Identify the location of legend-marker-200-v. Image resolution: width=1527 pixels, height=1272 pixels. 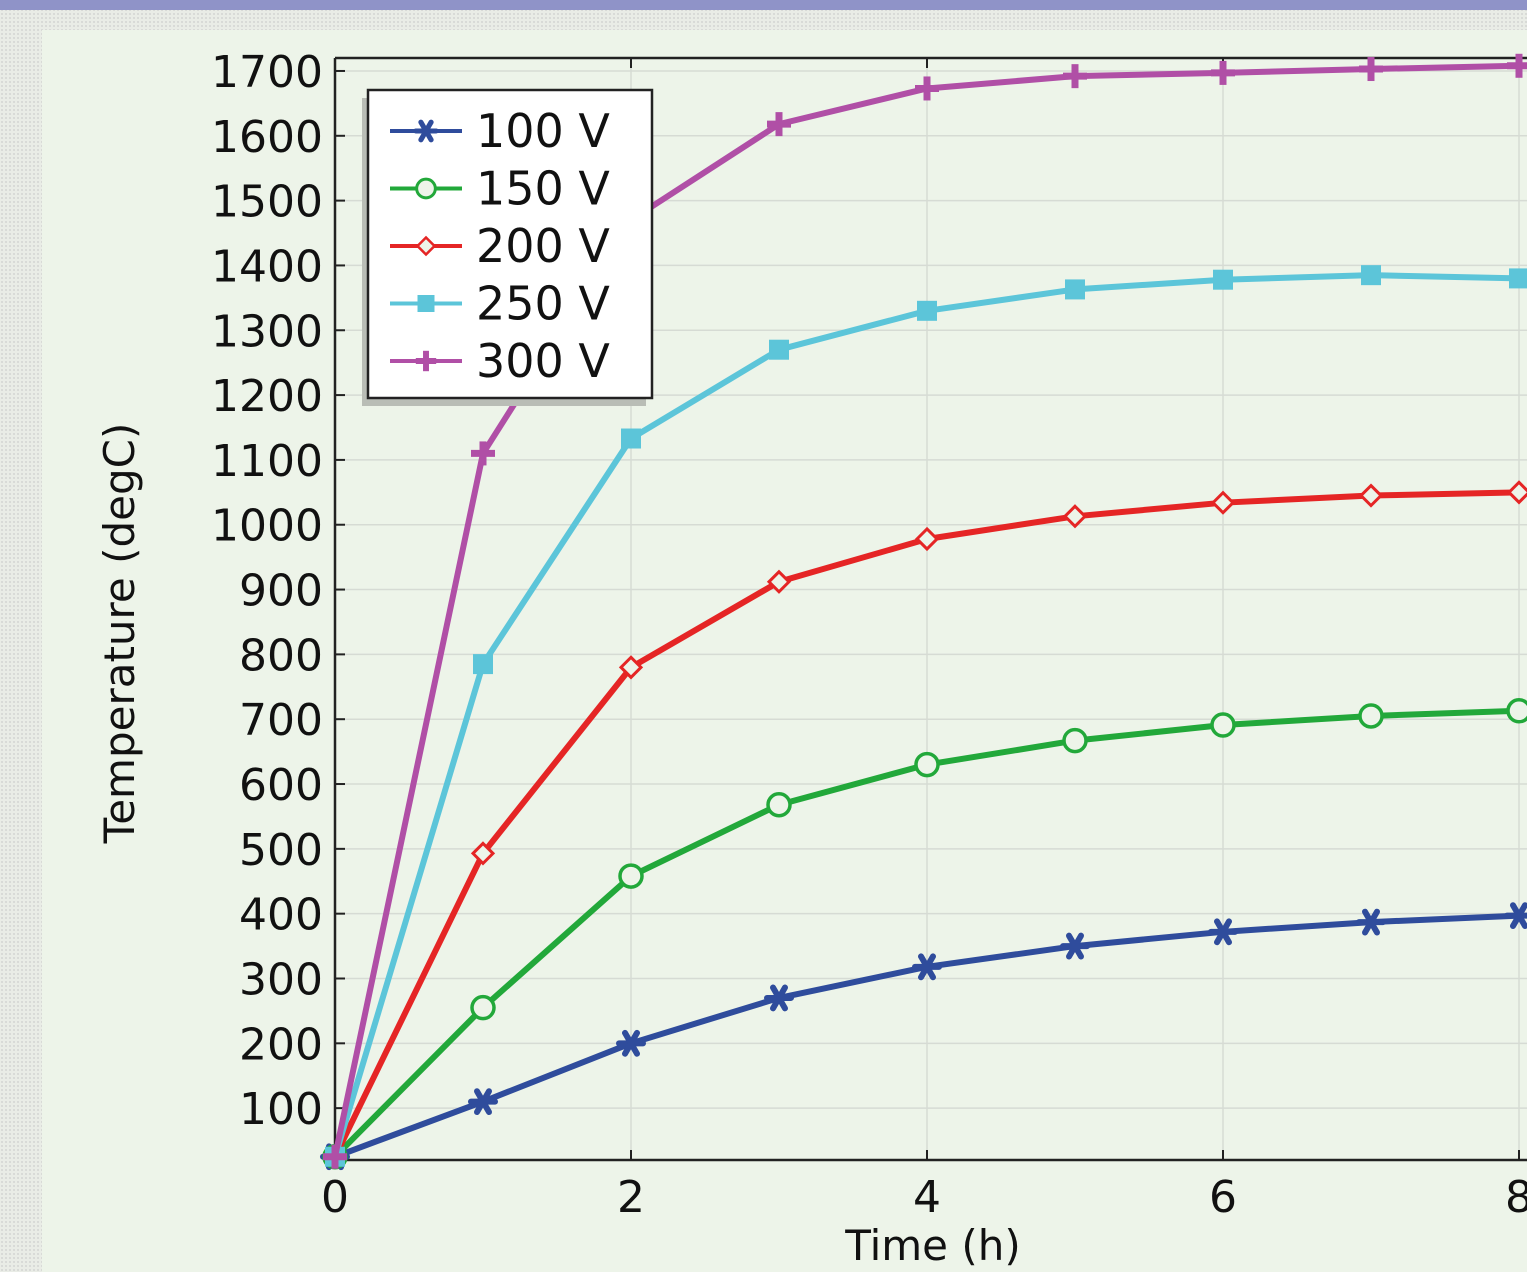
(426, 246).